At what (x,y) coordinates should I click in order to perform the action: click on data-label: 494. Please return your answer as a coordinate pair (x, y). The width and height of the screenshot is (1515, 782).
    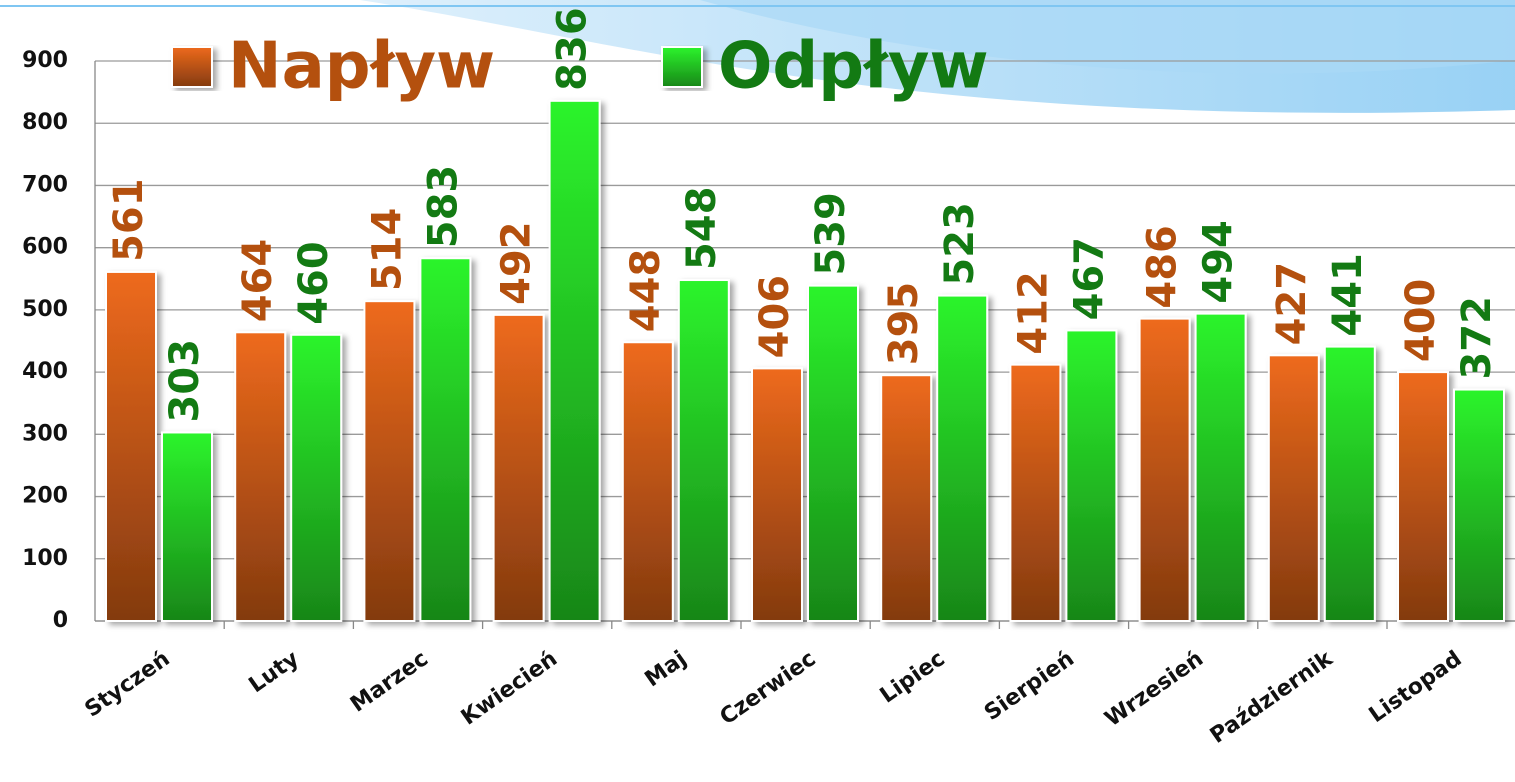
    Looking at the image, I should click on (1219, 262).